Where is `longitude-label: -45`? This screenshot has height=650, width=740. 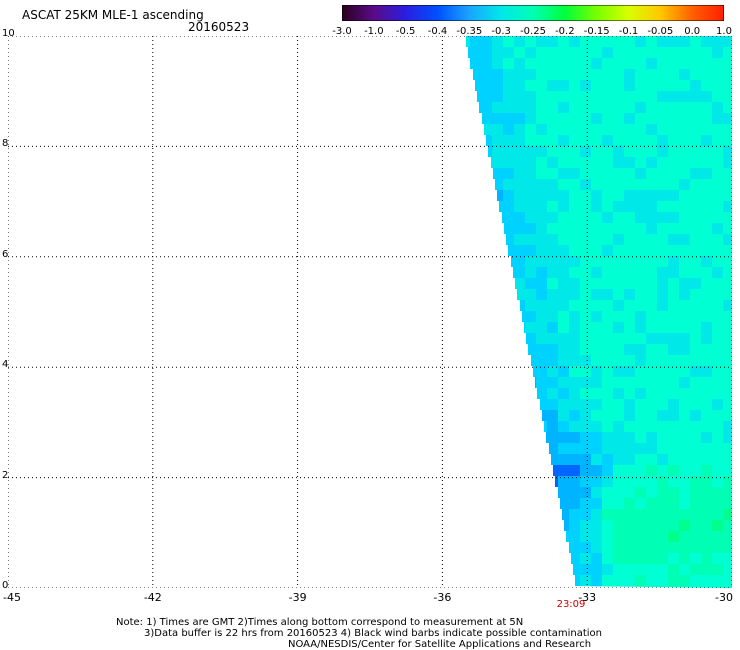
longitude-label: -45 is located at coordinates (12, 597).